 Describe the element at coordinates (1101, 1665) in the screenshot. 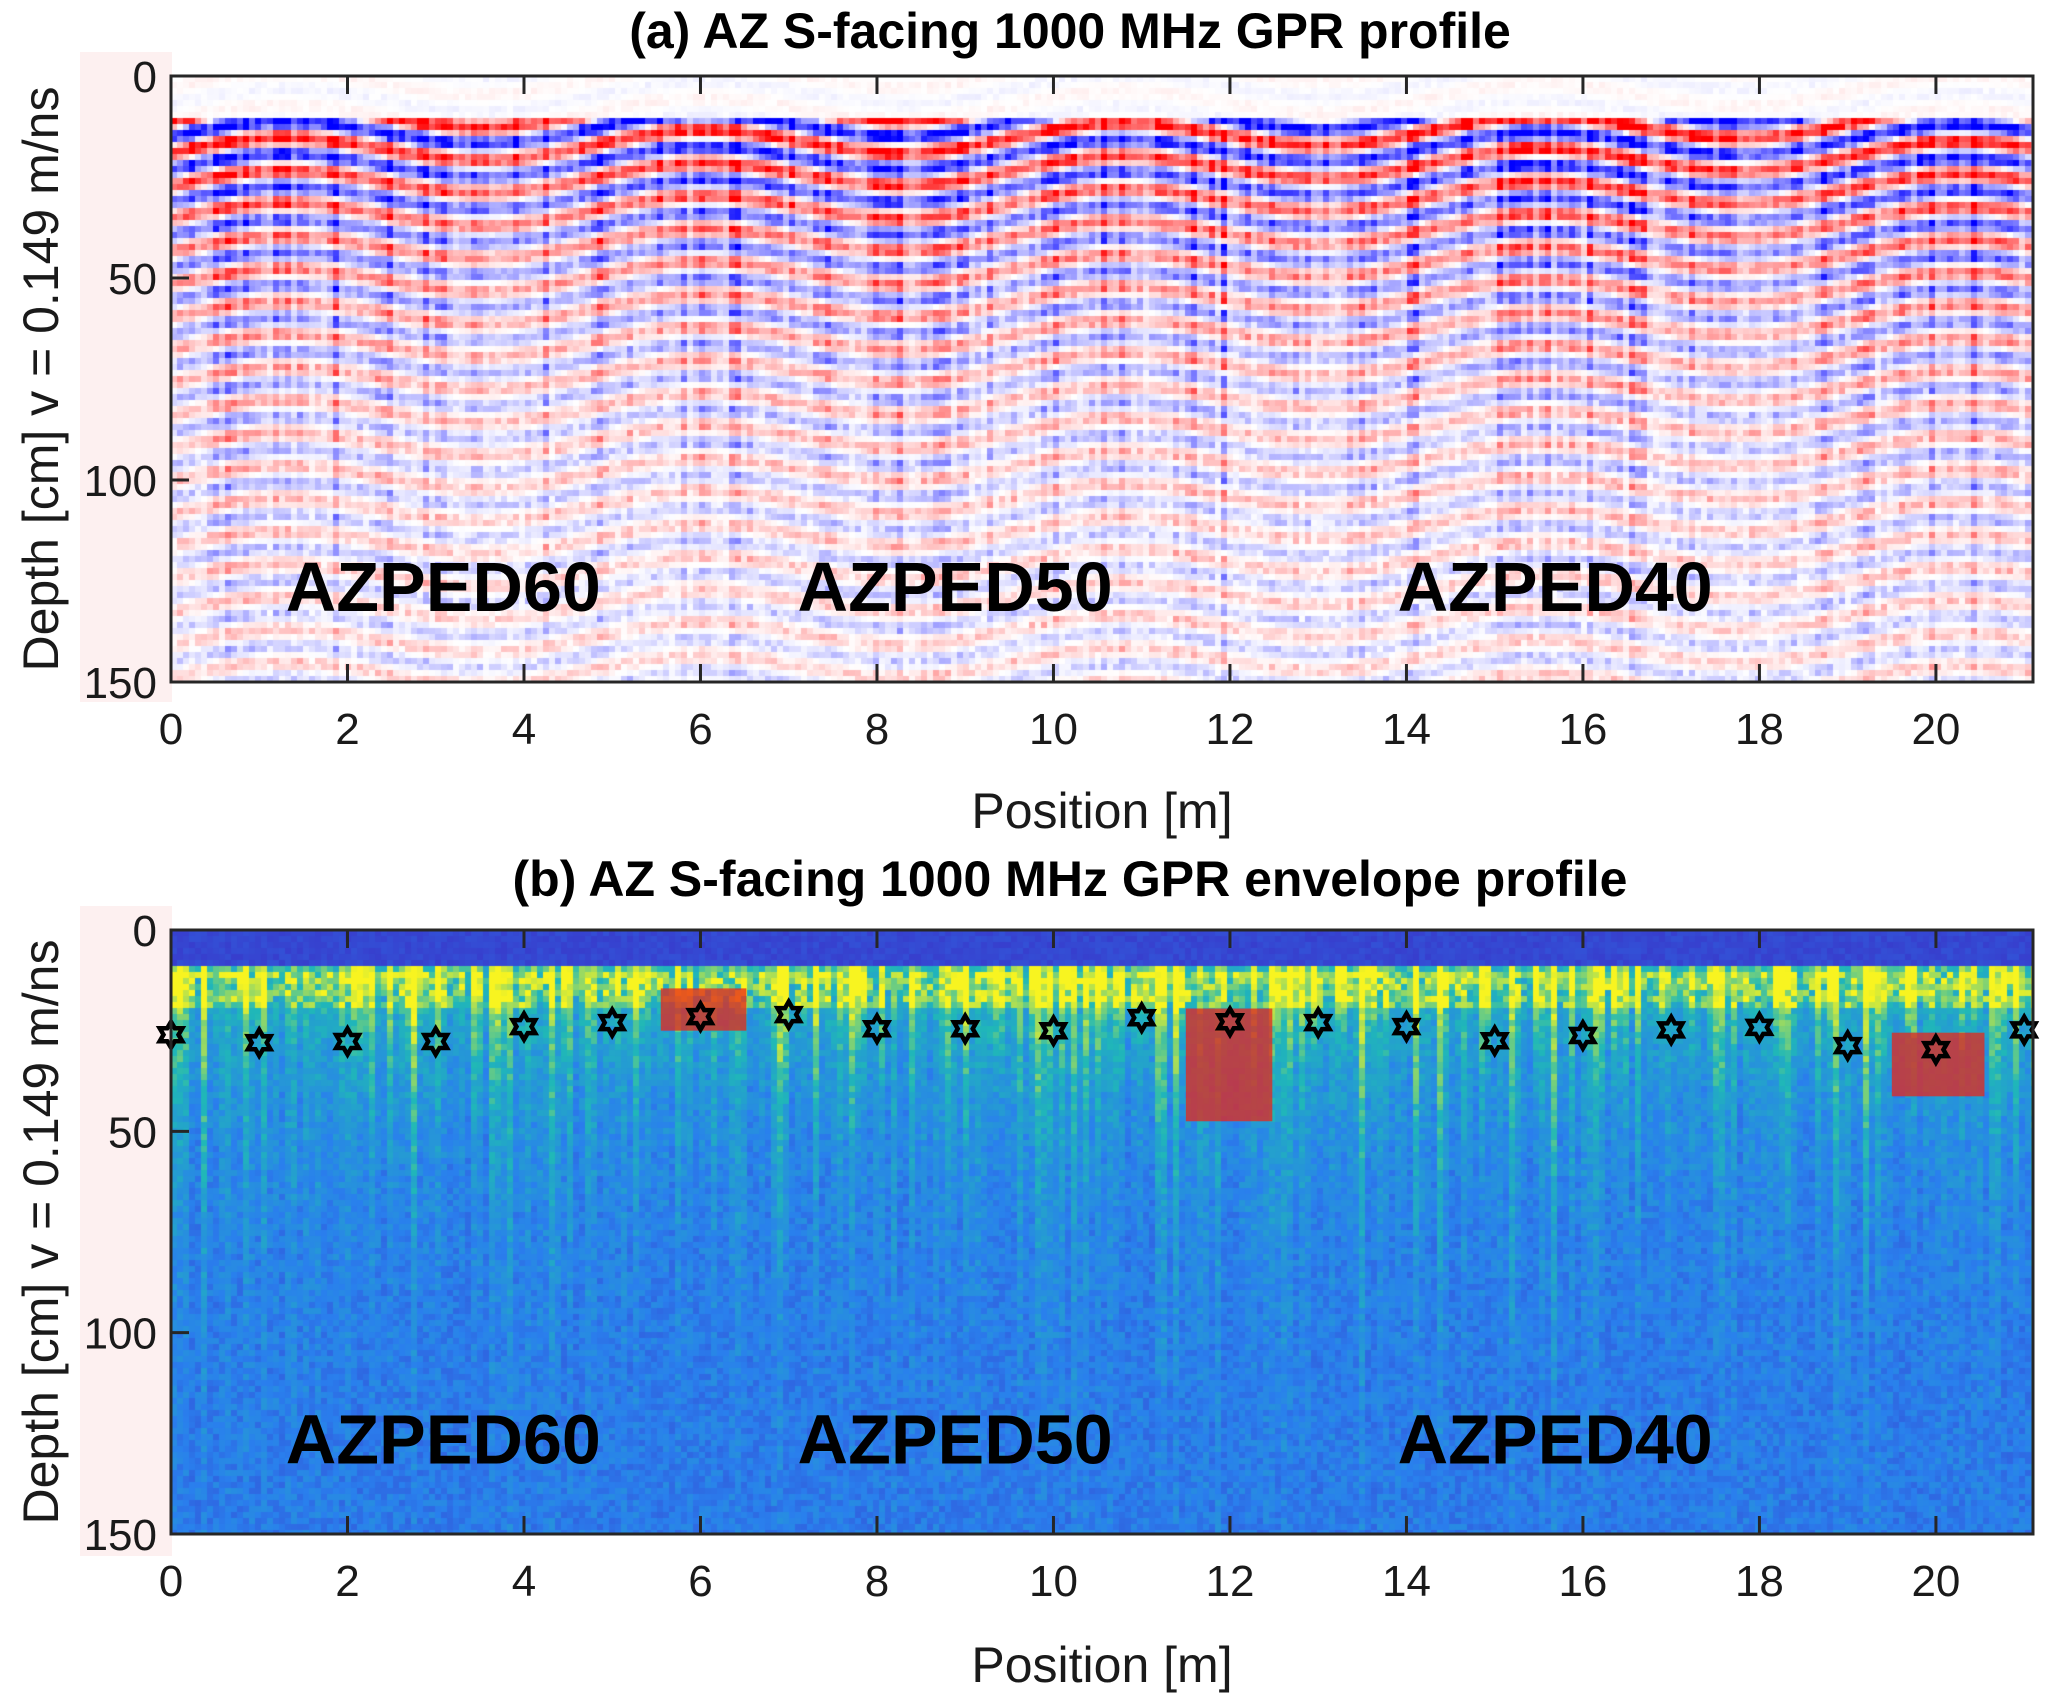

I see `panel-b-xlabel: Position [m]` at that location.